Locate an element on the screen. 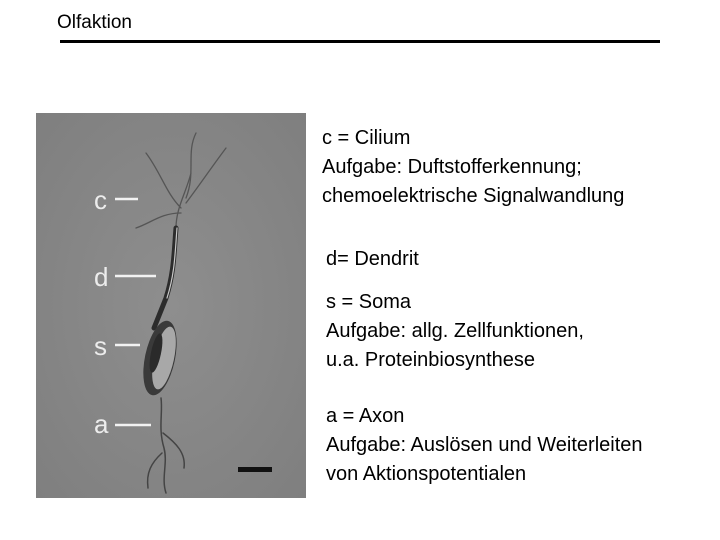 The height and width of the screenshot is (540, 720). description-line: Aufgabe: Auslösen und Weiterleiten is located at coordinates (484, 445).